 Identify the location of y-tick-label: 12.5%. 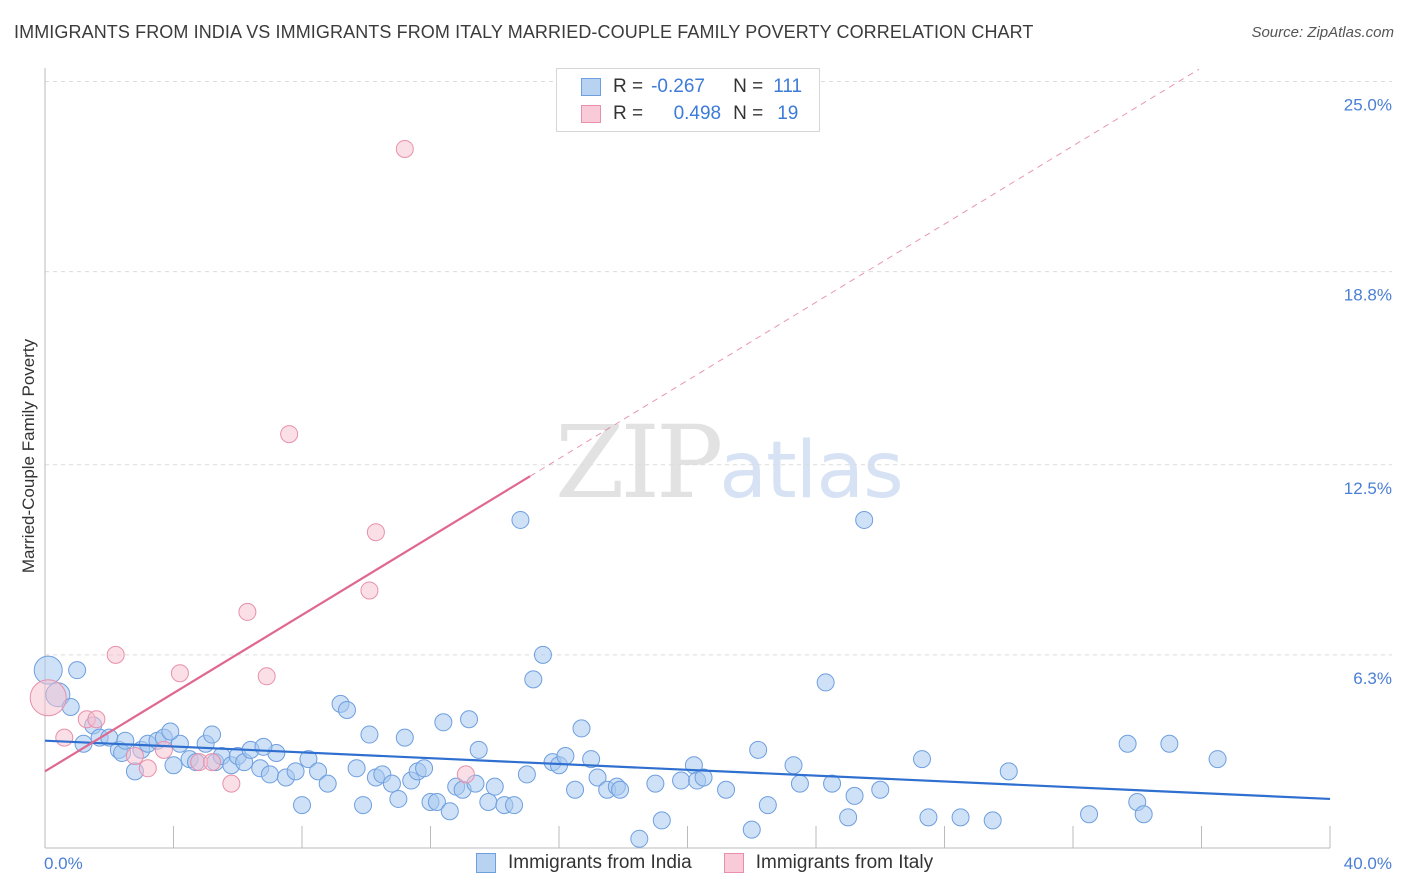
(1368, 488).